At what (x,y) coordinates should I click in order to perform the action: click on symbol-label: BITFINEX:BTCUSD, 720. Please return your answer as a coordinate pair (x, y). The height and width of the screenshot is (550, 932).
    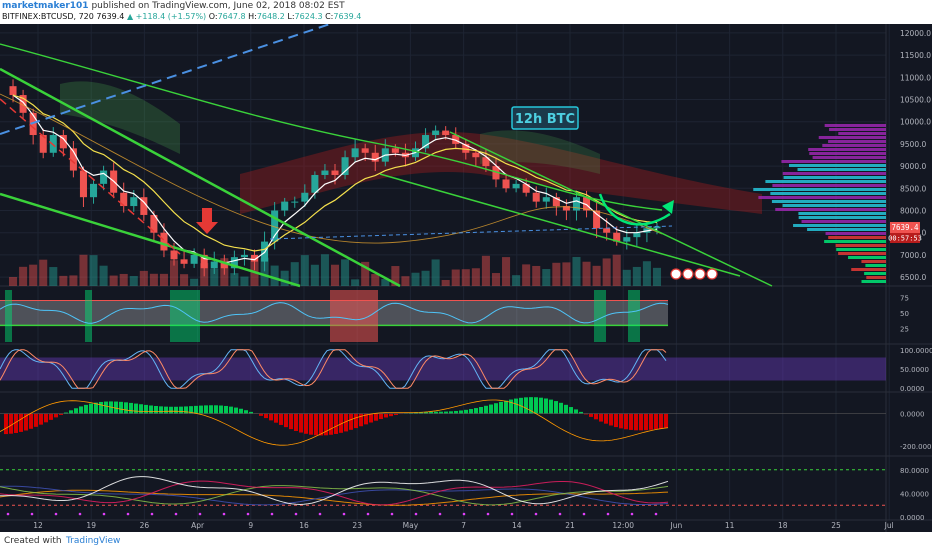
    Looking at the image, I should click on (48, 16).